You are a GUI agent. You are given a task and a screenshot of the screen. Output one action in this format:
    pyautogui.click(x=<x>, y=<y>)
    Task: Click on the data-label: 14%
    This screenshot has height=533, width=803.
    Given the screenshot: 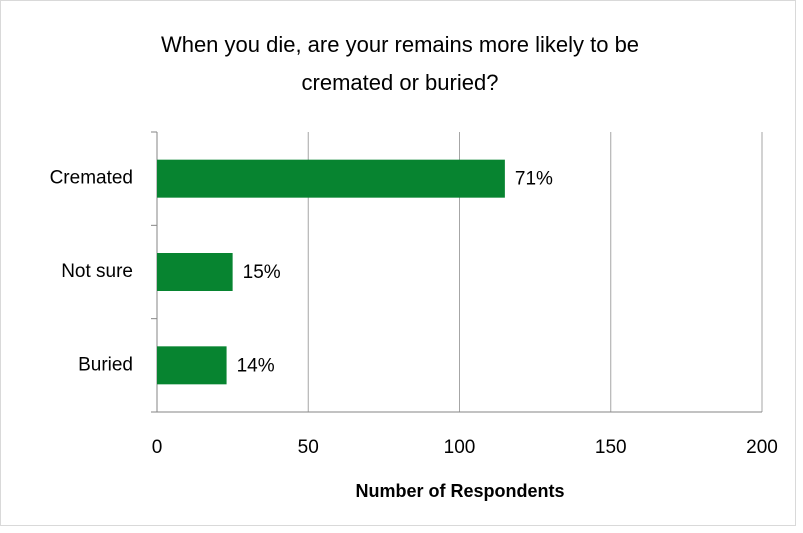 What is the action you would take?
    pyautogui.click(x=256, y=365)
    